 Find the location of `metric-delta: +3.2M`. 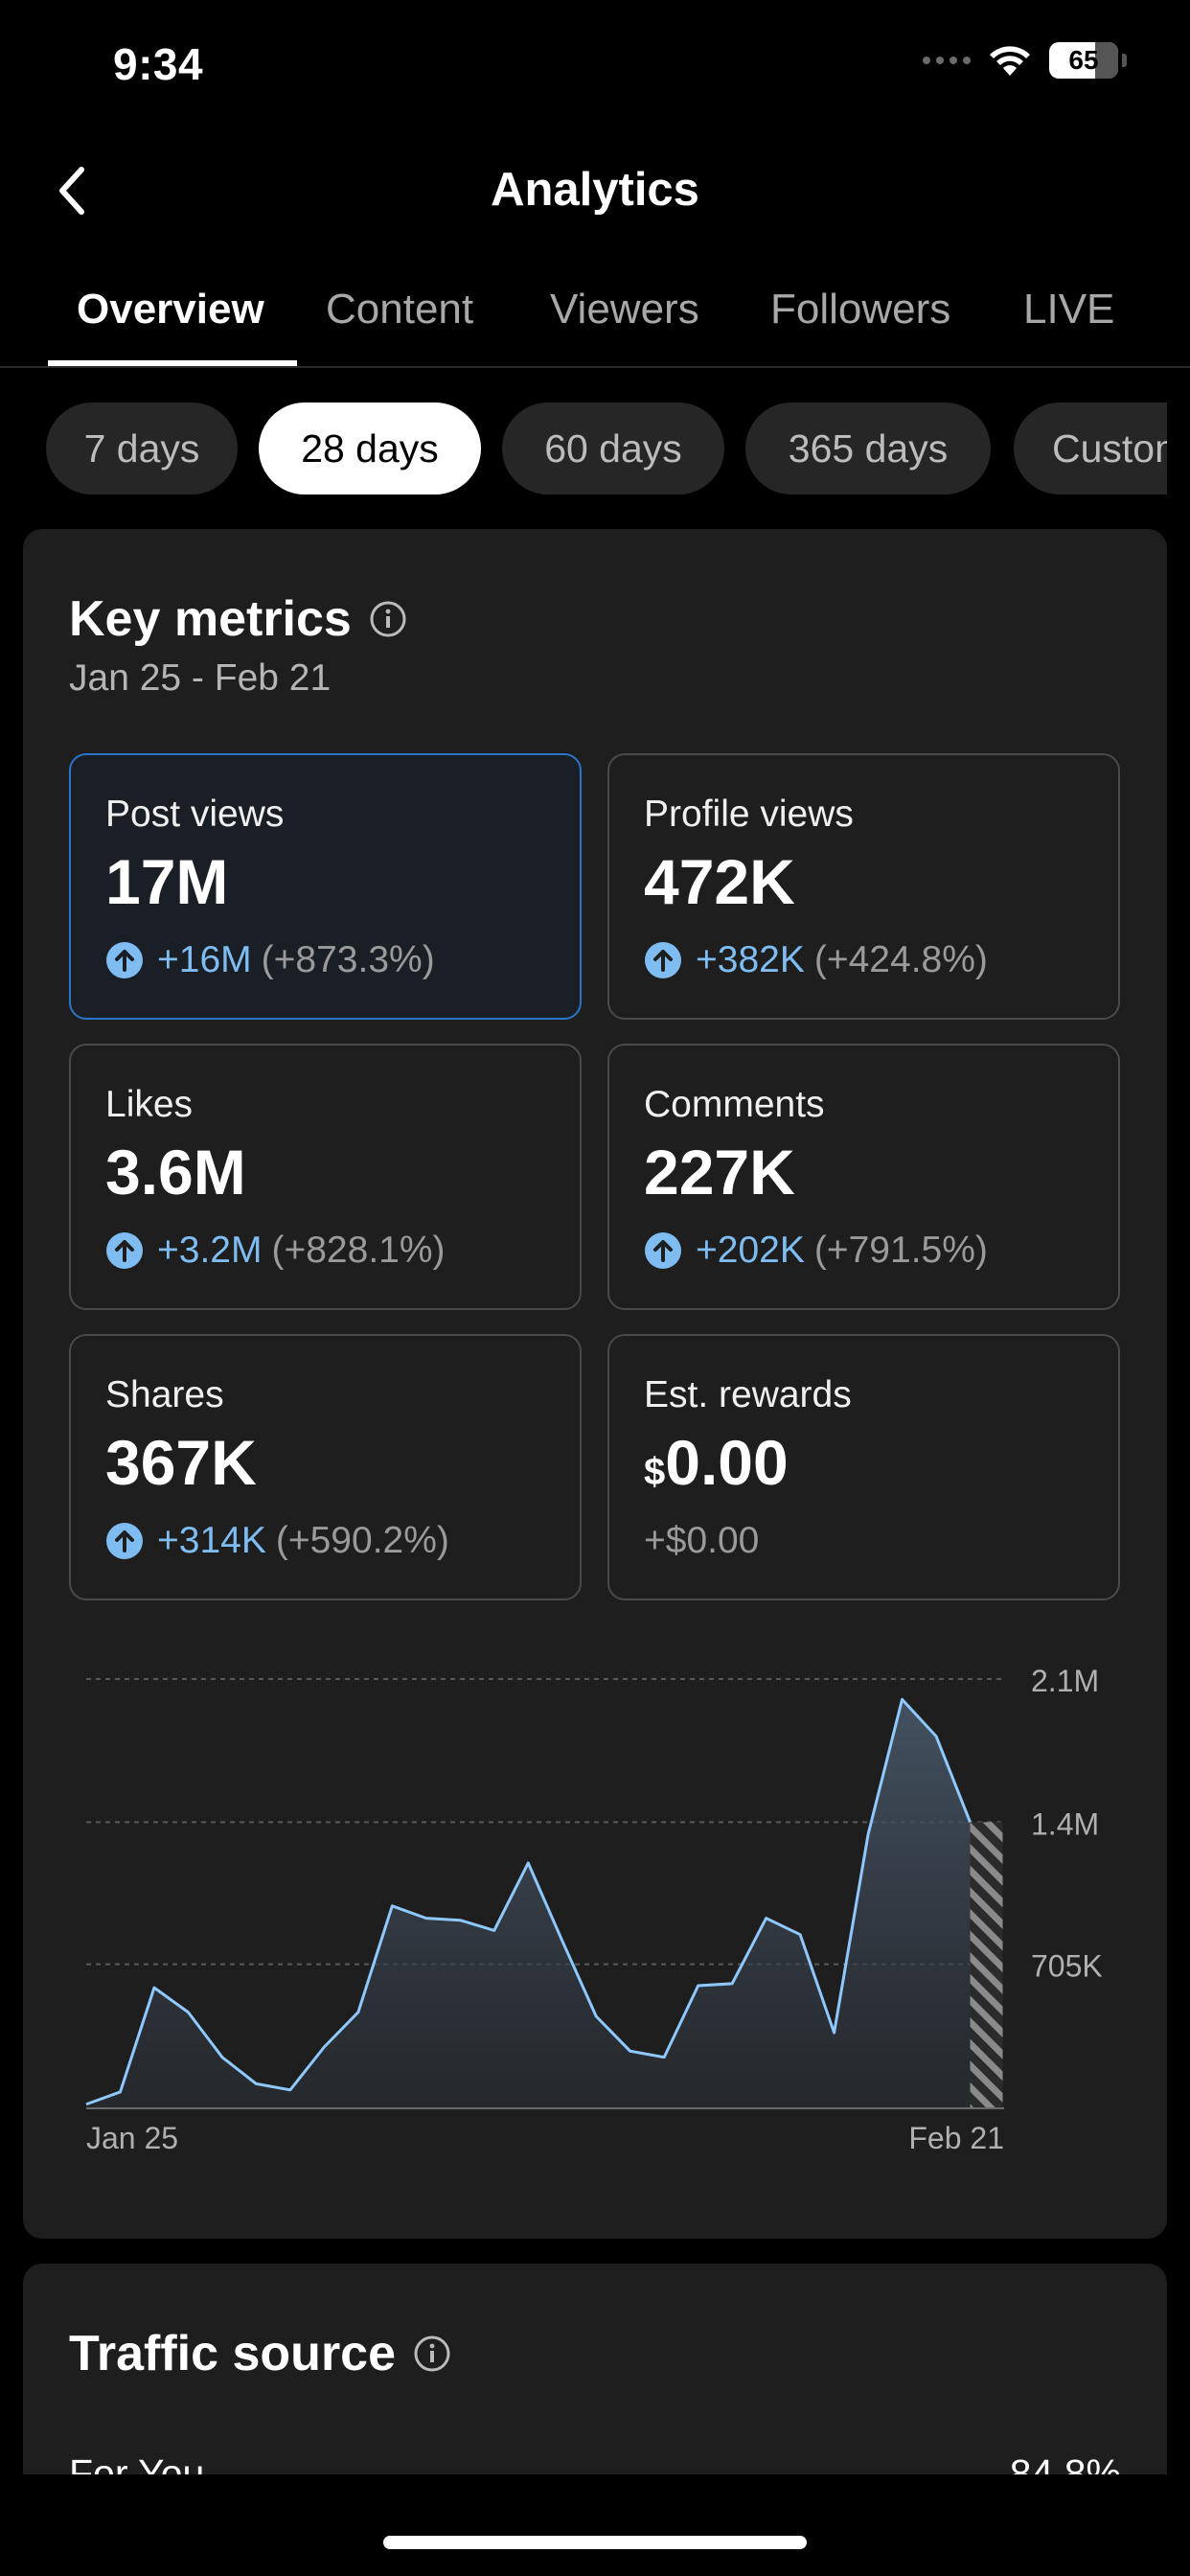

metric-delta: +3.2M is located at coordinates (210, 1250).